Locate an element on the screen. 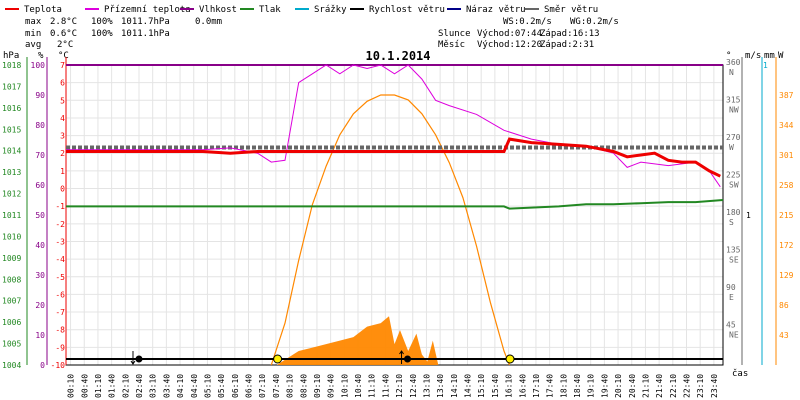  tick-c: -4 is located at coordinates (60, 259).